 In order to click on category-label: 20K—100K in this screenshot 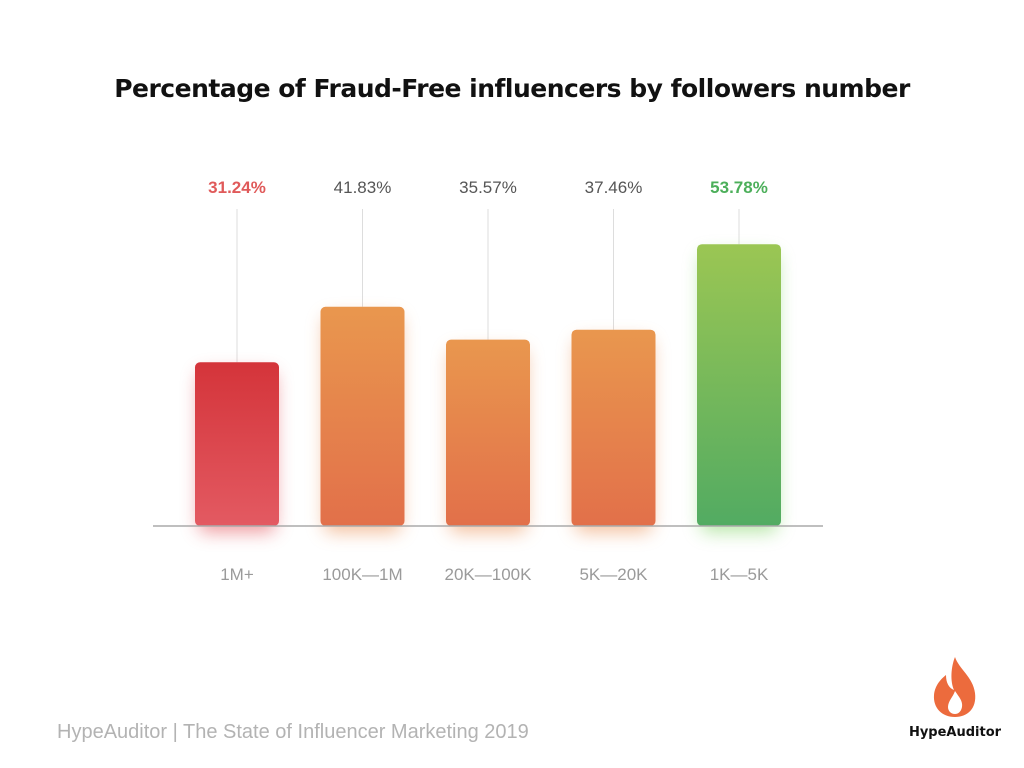, I will do `click(489, 574)`.